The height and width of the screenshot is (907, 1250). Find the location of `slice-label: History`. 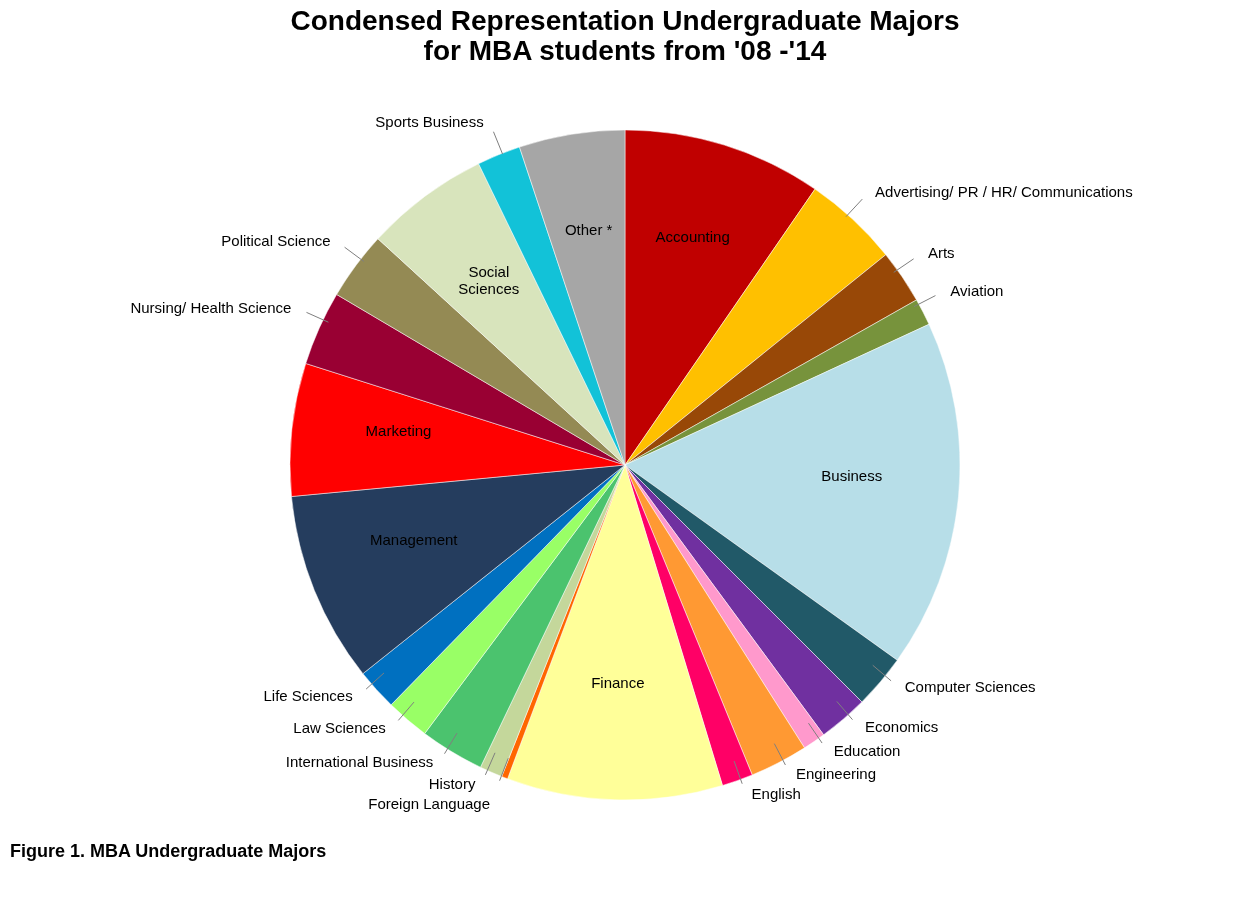

slice-label: History is located at coordinates (452, 784).